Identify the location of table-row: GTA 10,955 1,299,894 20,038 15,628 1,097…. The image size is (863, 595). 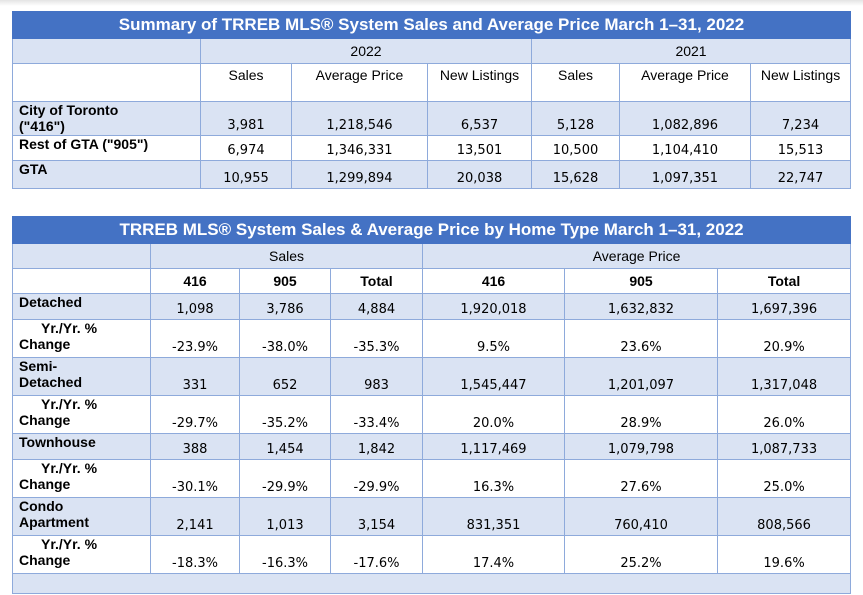
(432, 174).